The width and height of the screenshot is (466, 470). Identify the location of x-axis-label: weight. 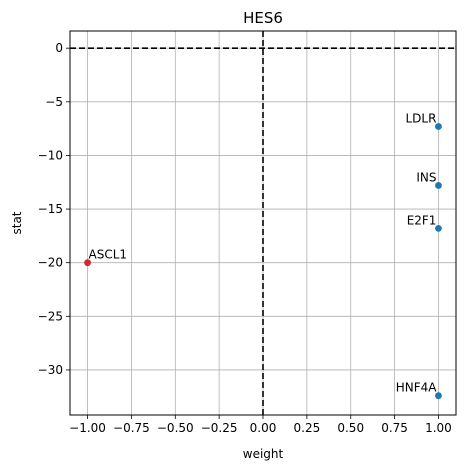
(263, 454).